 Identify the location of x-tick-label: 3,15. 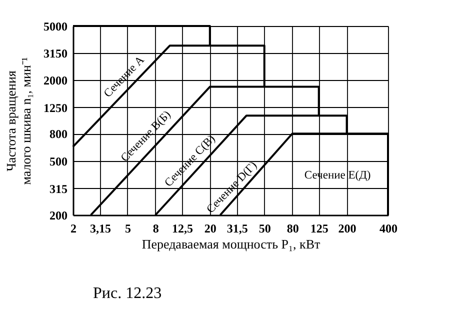
(101, 229).